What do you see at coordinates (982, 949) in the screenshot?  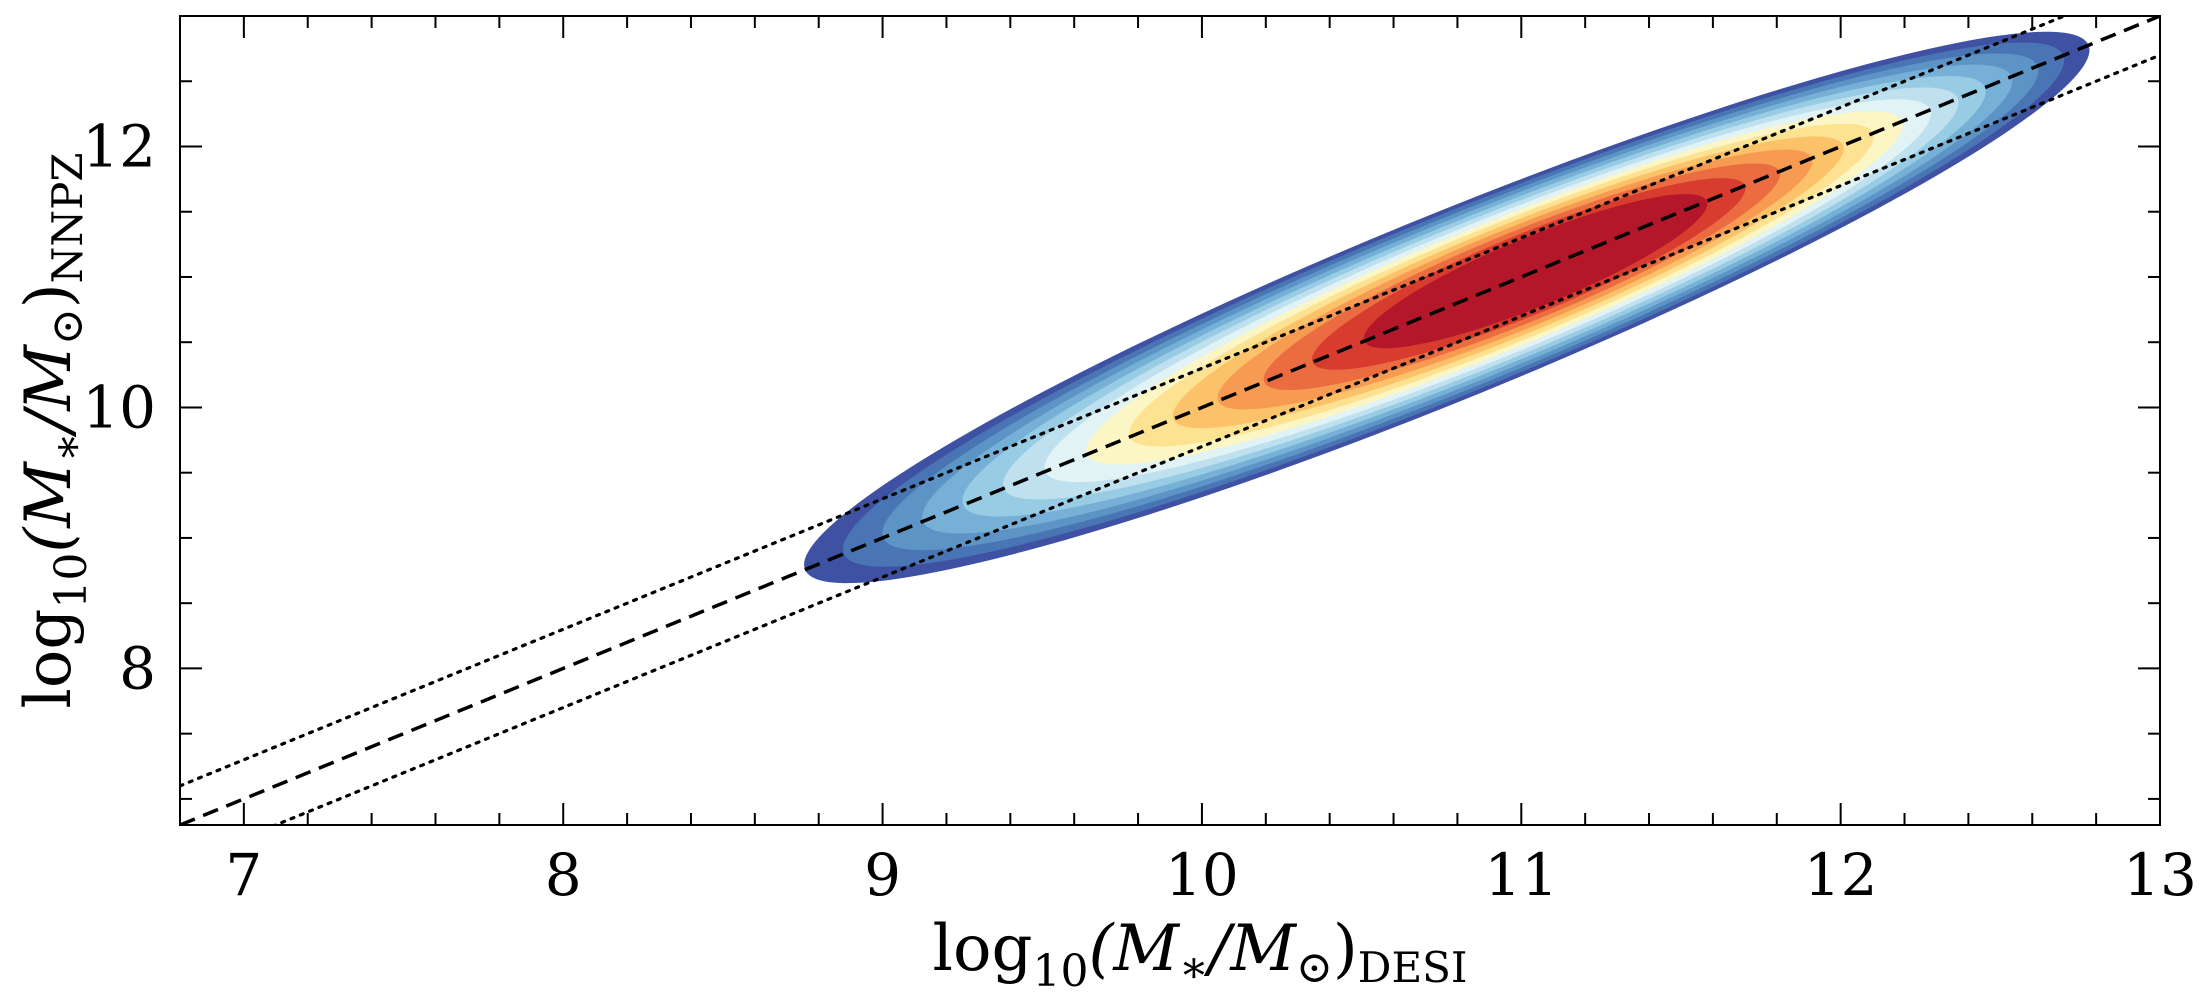 I see `x-label-log: log` at bounding box center [982, 949].